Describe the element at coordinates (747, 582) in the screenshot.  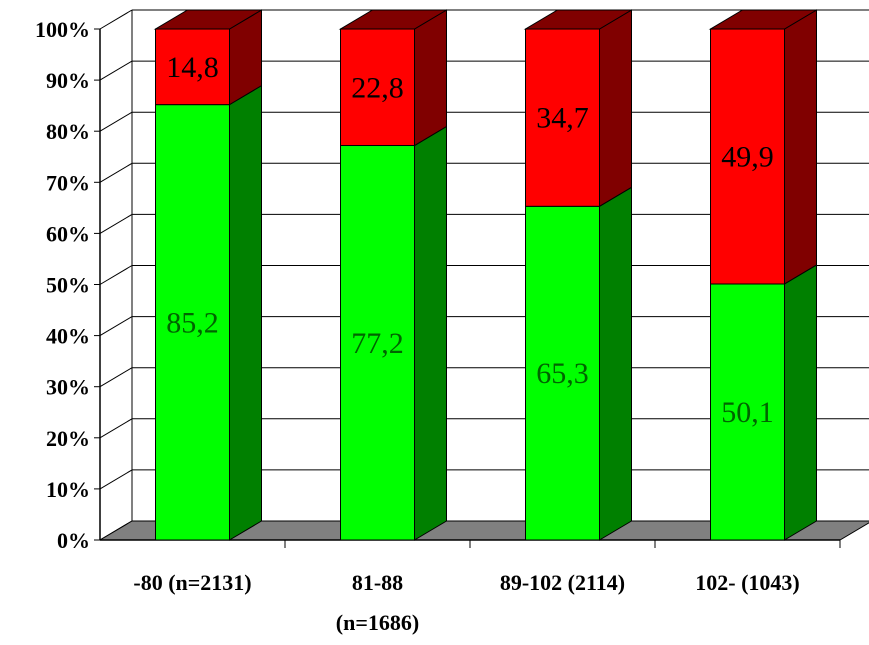
I see `x-tick-label: 102- (1043)` at that location.